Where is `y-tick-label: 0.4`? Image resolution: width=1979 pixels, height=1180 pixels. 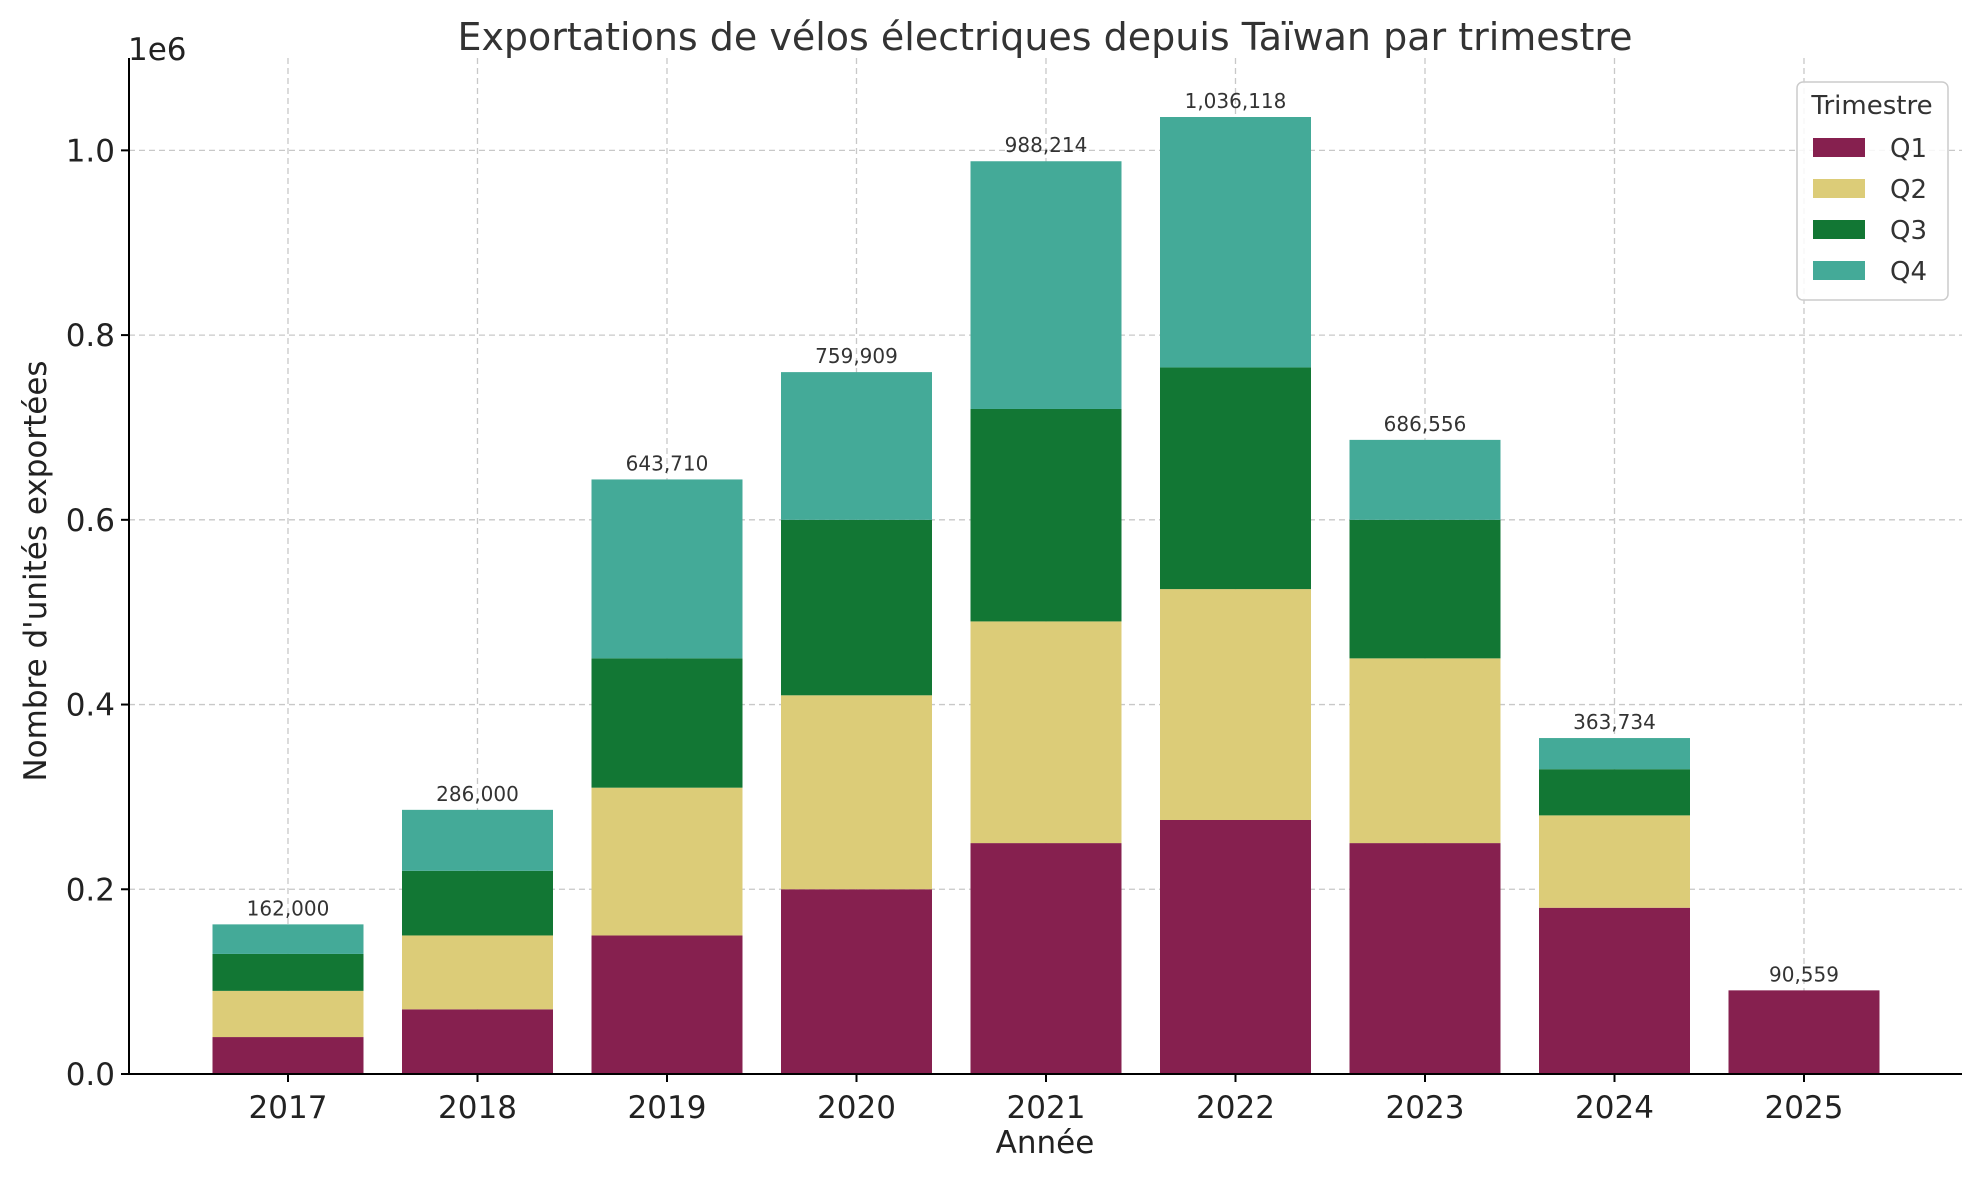 y-tick-label: 0.4 is located at coordinates (90, 706).